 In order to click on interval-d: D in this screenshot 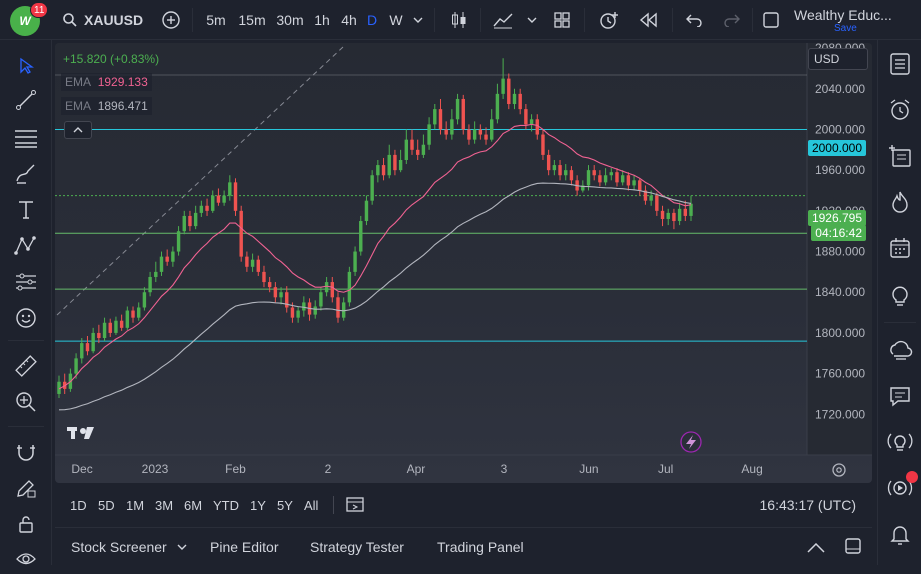, I will do `click(372, 20)`.